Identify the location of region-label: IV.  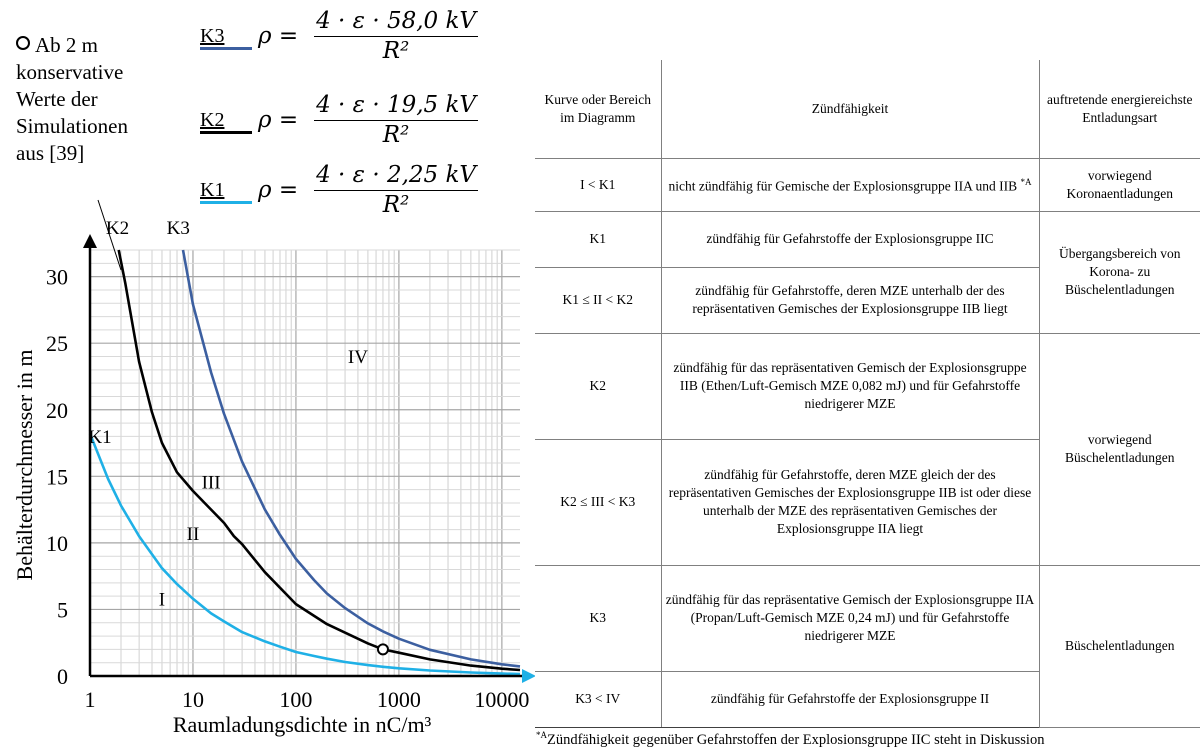
(358, 357).